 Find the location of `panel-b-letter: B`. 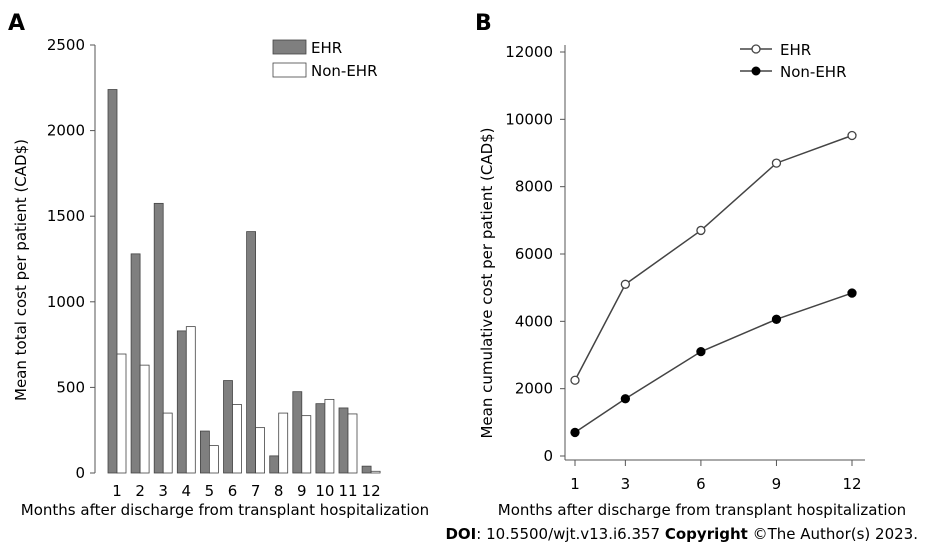

panel-b-letter: B is located at coordinates (483, 23).